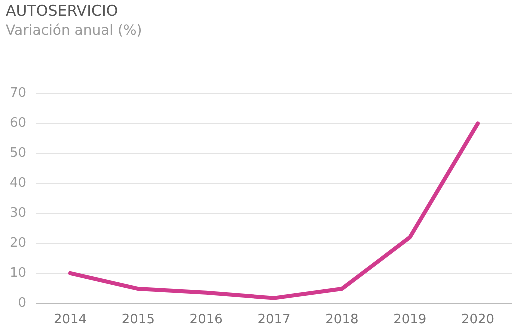  Describe the element at coordinates (18, 154) in the screenshot. I see `y-tick-label: 50` at that location.